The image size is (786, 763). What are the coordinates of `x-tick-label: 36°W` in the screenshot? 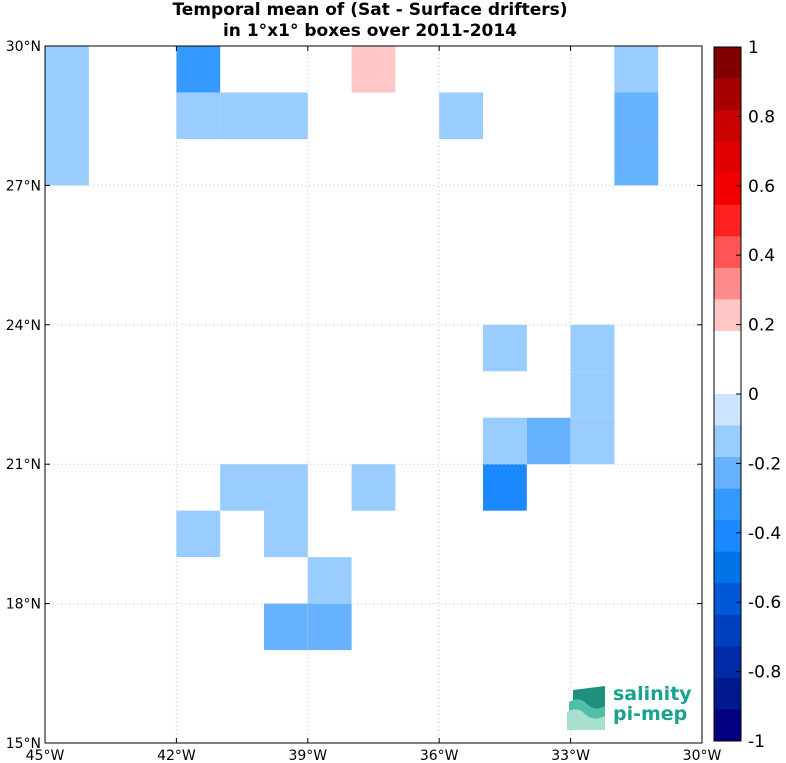 It's located at (439, 755).